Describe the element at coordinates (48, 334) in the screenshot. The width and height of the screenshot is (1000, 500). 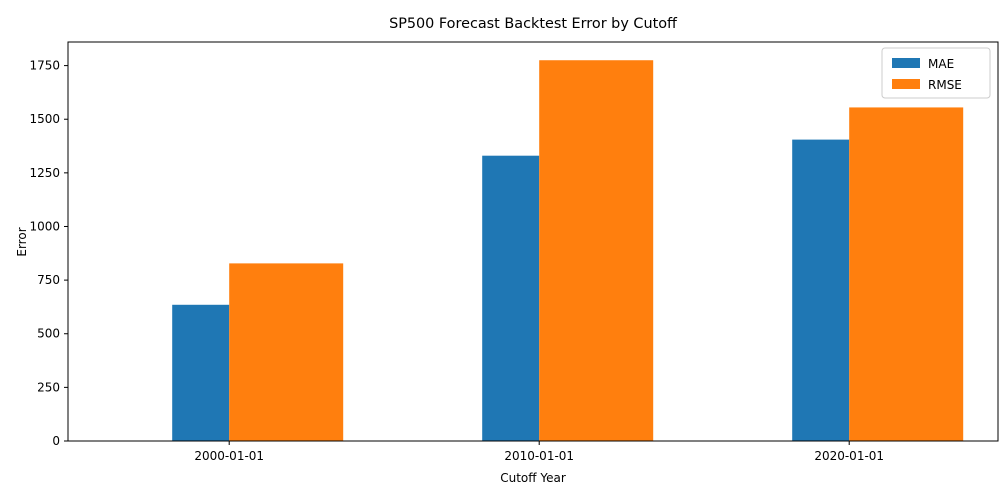
I see `y-tick-label: 500` at that location.